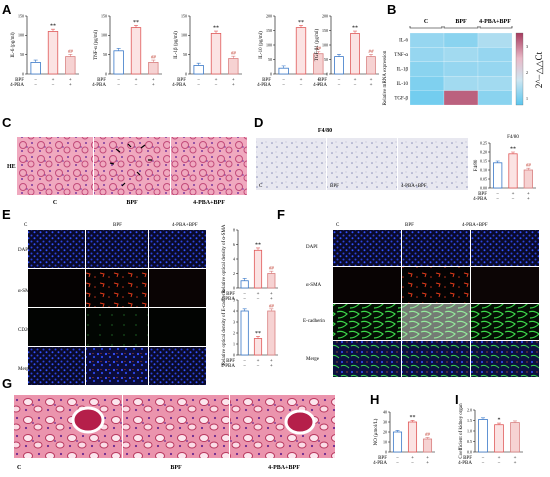 The width and height of the screenshot is (550, 477). What do you see at coordinates (117, 225) in the screenshot?
I see `e-col-bpf: BPF` at bounding box center [117, 225].